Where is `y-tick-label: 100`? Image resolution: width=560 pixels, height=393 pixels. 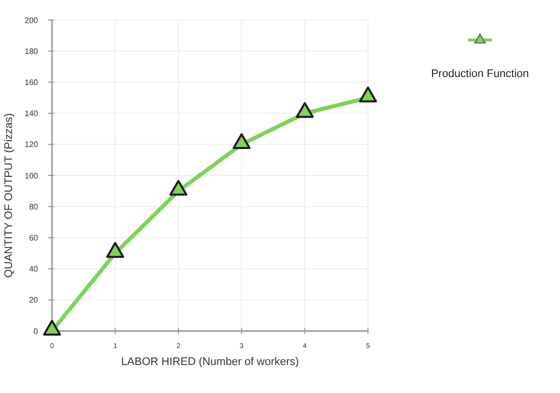 y-tick-label: 100 is located at coordinates (31, 175).